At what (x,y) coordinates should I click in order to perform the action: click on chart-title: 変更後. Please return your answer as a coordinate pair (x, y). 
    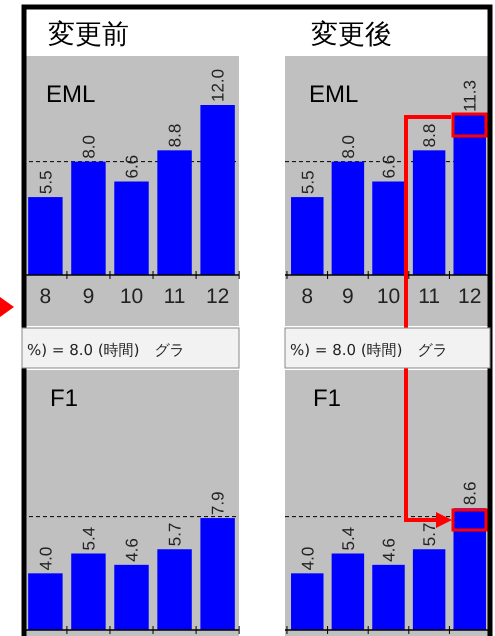
    Looking at the image, I should click on (351, 34).